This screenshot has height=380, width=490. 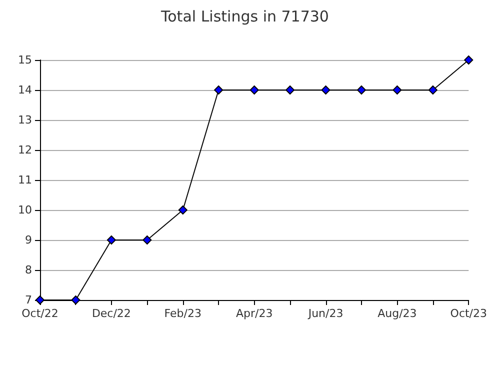 I want to click on y-tick-label: 10, so click(x=25, y=210).